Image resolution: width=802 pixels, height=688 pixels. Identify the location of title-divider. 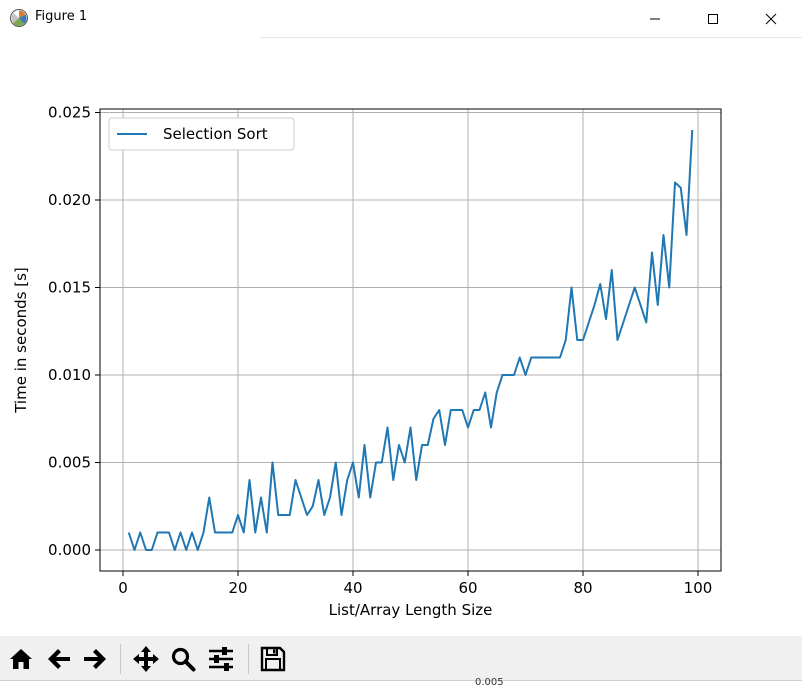
(531, 37).